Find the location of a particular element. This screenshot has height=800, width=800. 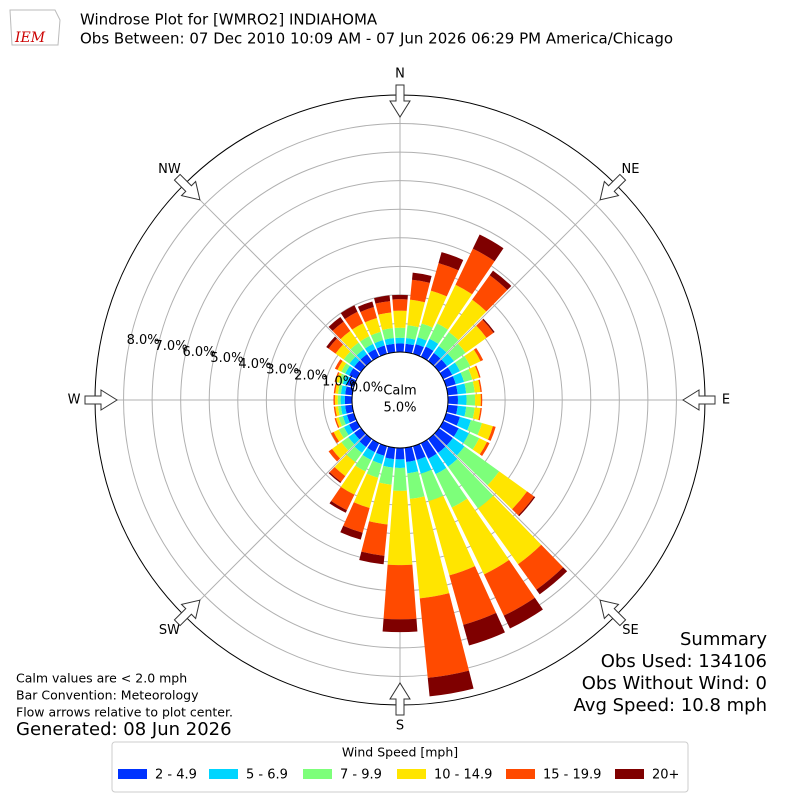

legend-label: 15 - 19.9 is located at coordinates (572, 775).